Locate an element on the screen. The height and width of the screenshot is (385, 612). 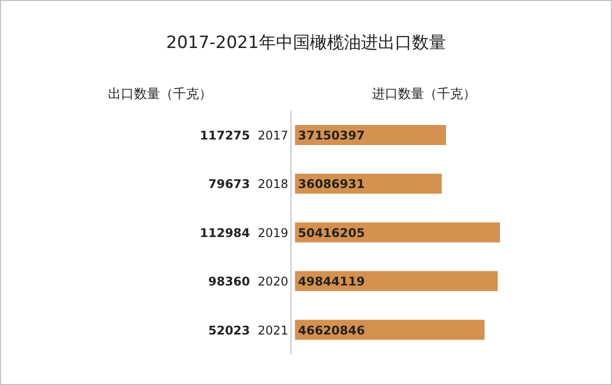
y-tick-label: 2019 is located at coordinates (273, 233).